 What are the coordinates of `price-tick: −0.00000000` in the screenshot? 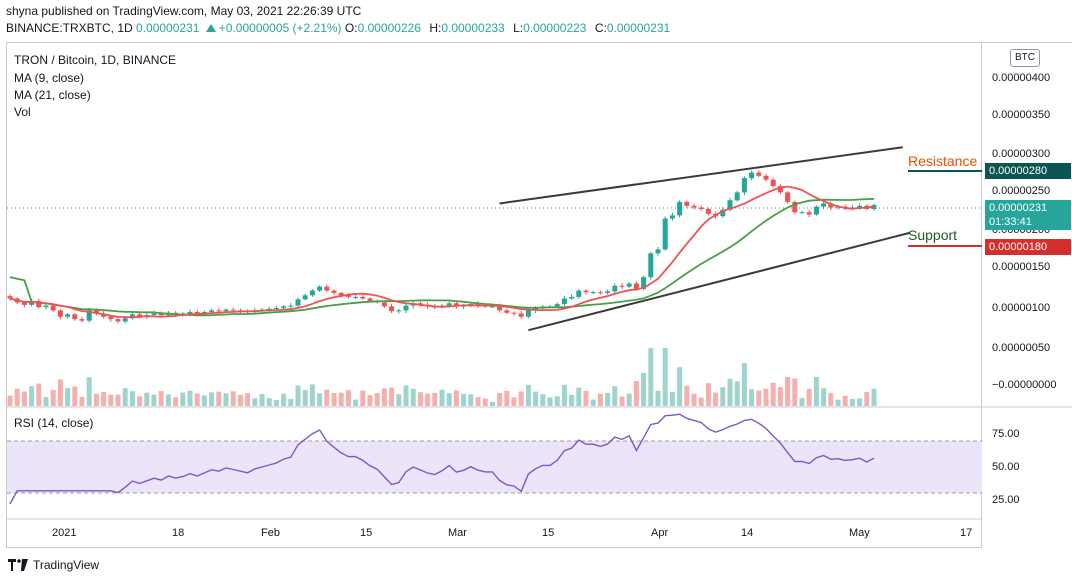 It's located at (1024, 385).